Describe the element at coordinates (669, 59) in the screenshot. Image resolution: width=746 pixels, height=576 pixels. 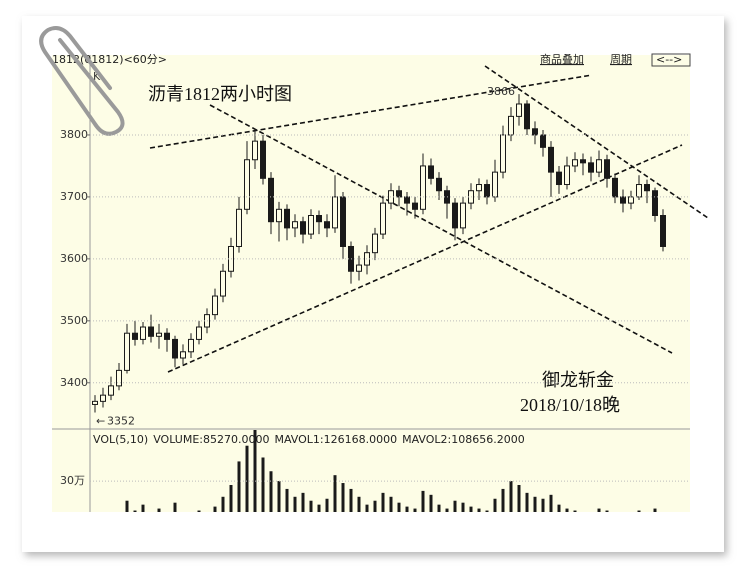
I see `button: <-->` at that location.